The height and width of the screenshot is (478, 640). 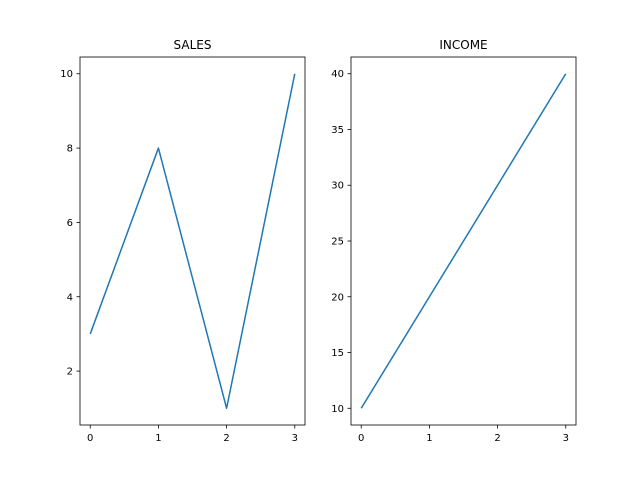 I want to click on y-tick-label: 6, so click(x=70, y=223).